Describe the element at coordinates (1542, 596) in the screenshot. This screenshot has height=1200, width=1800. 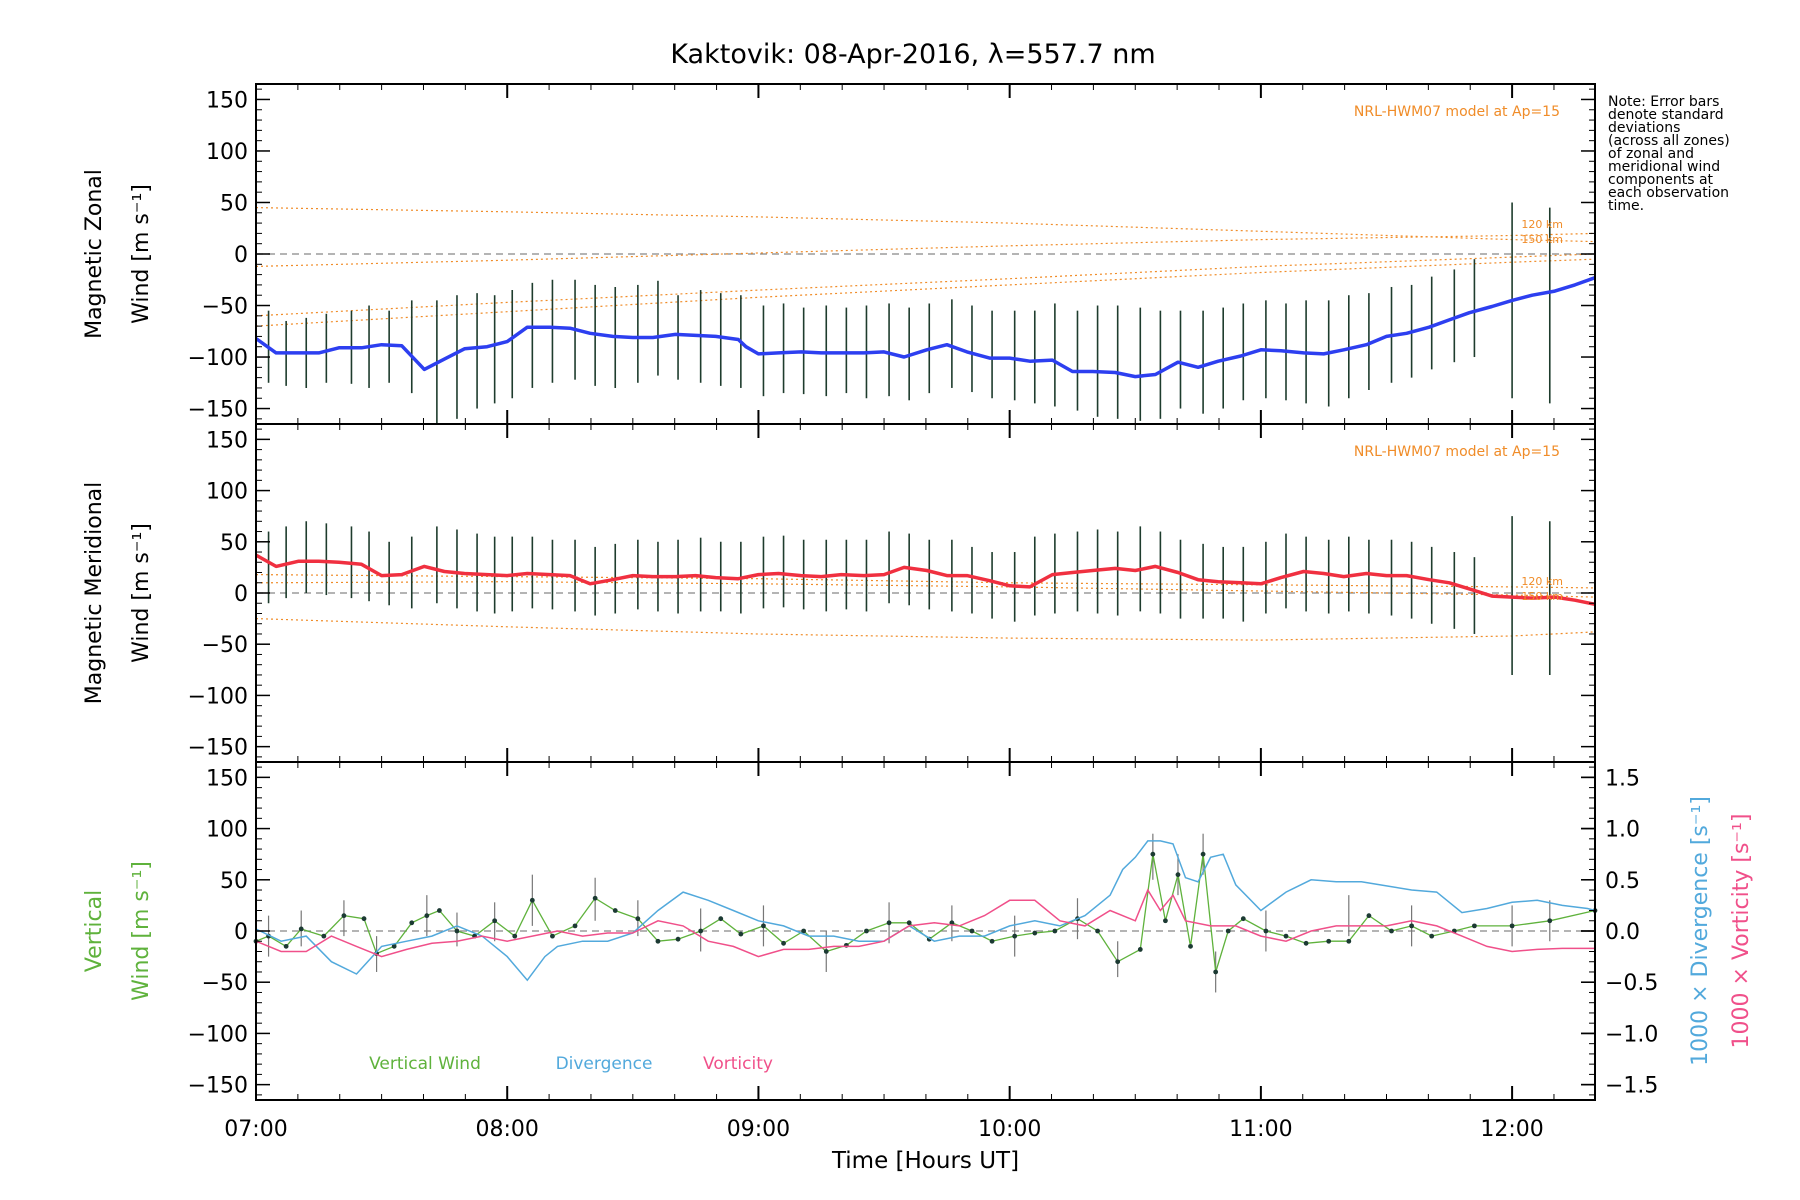
I see `model-altitude-label: 150 km` at that location.